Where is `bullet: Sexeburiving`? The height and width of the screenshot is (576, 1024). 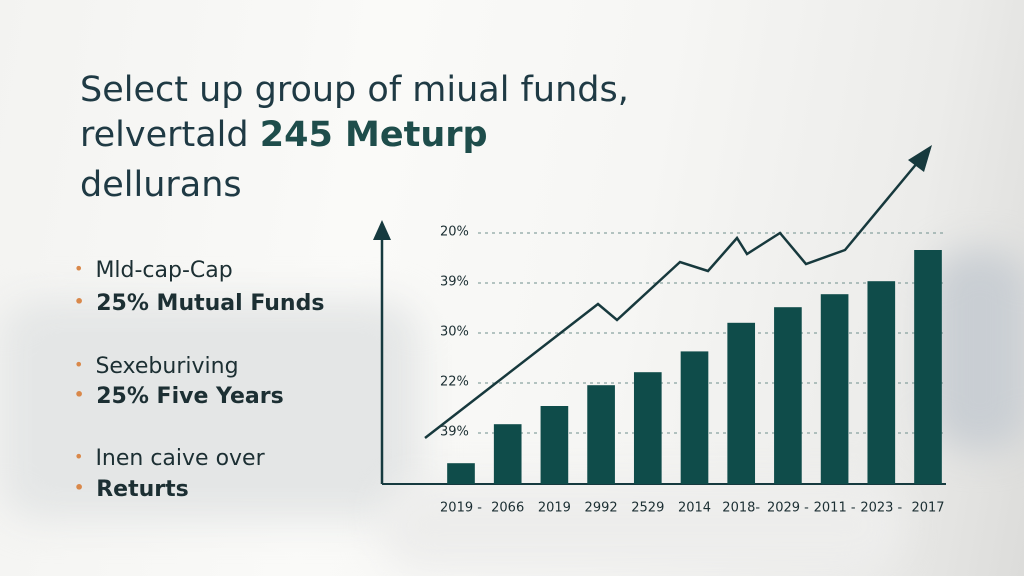 bullet: Sexeburiving is located at coordinates (156, 366).